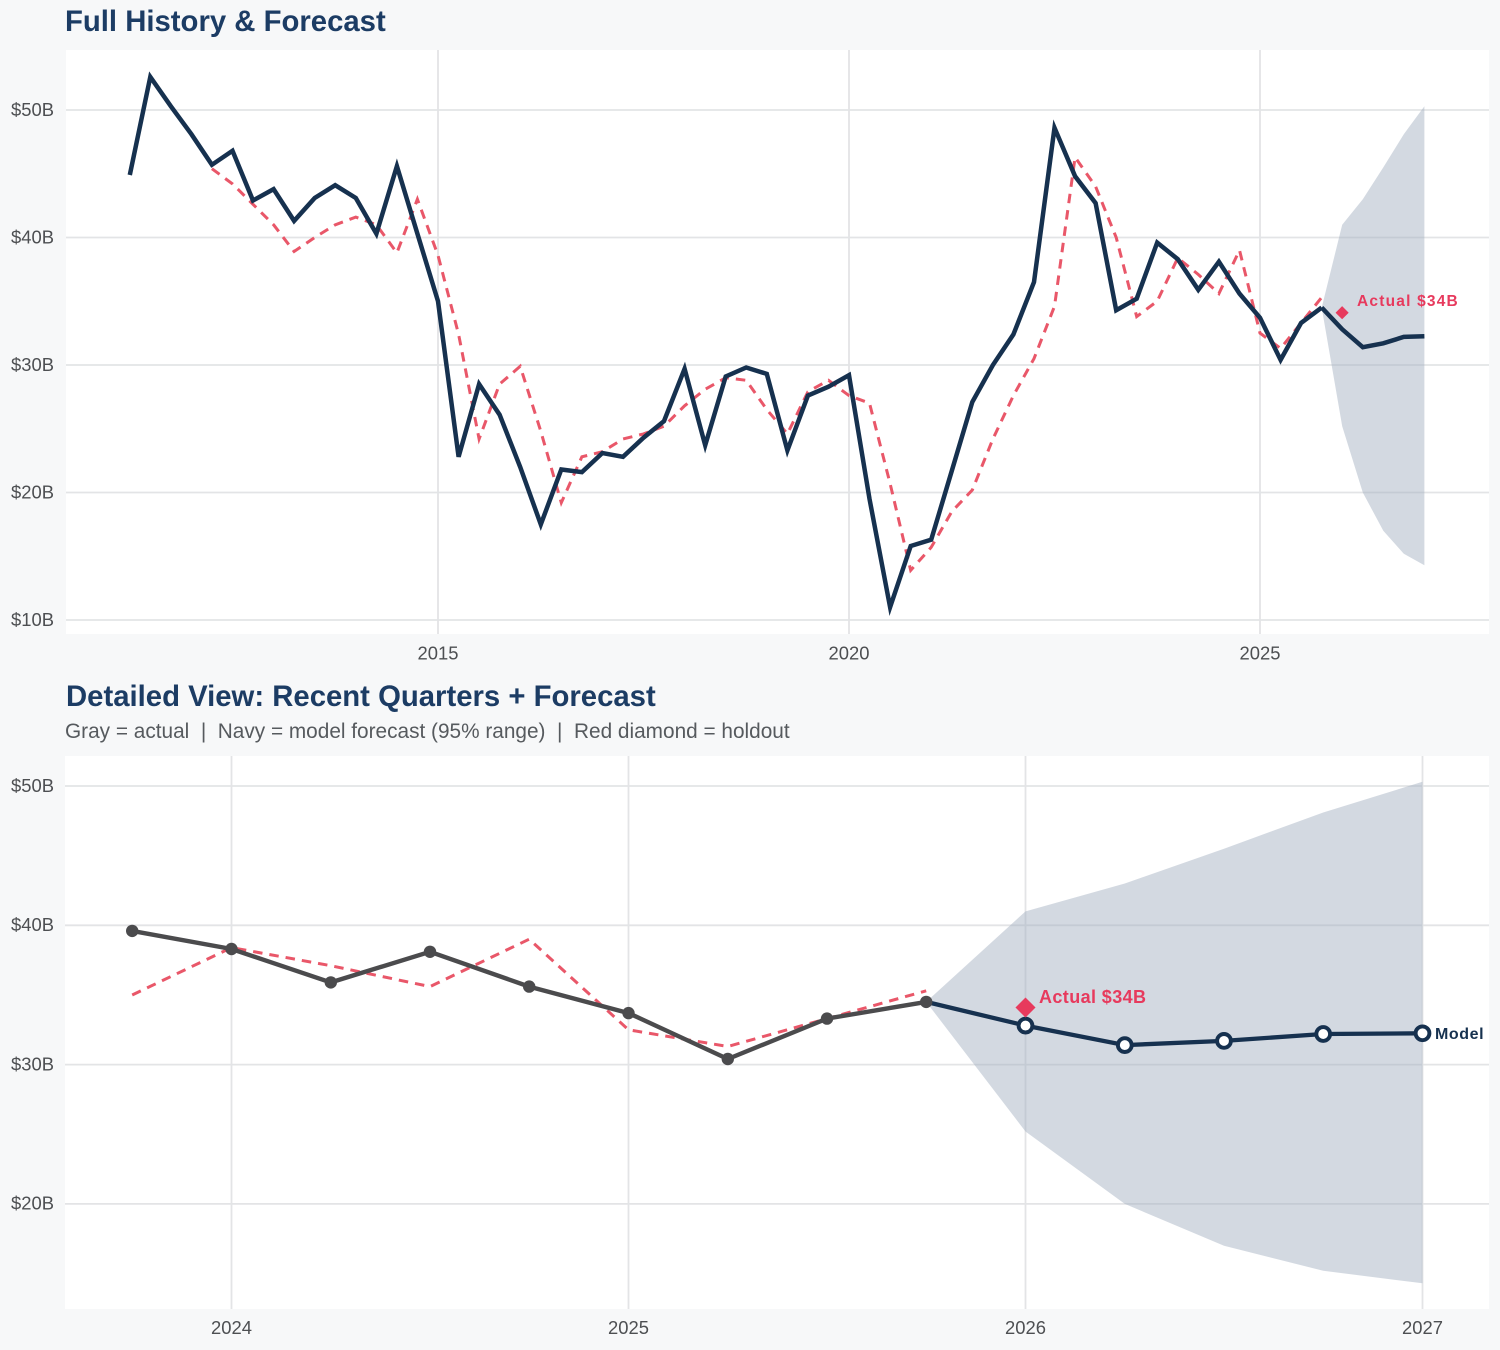 This screenshot has width=1500, height=1350. Describe the element at coordinates (438, 652) in the screenshot. I see `svg-text: 2015` at that location.